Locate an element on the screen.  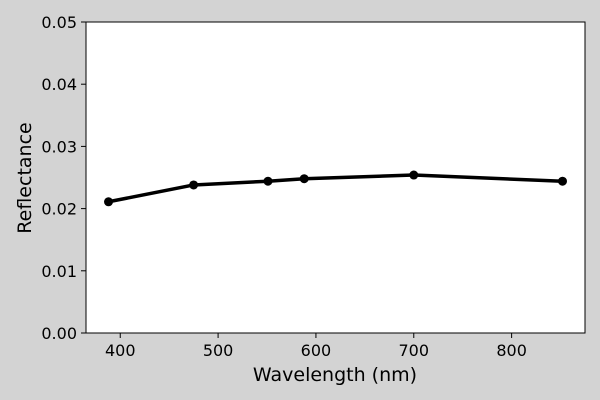
x-tick-label: 700 is located at coordinates (414, 350).